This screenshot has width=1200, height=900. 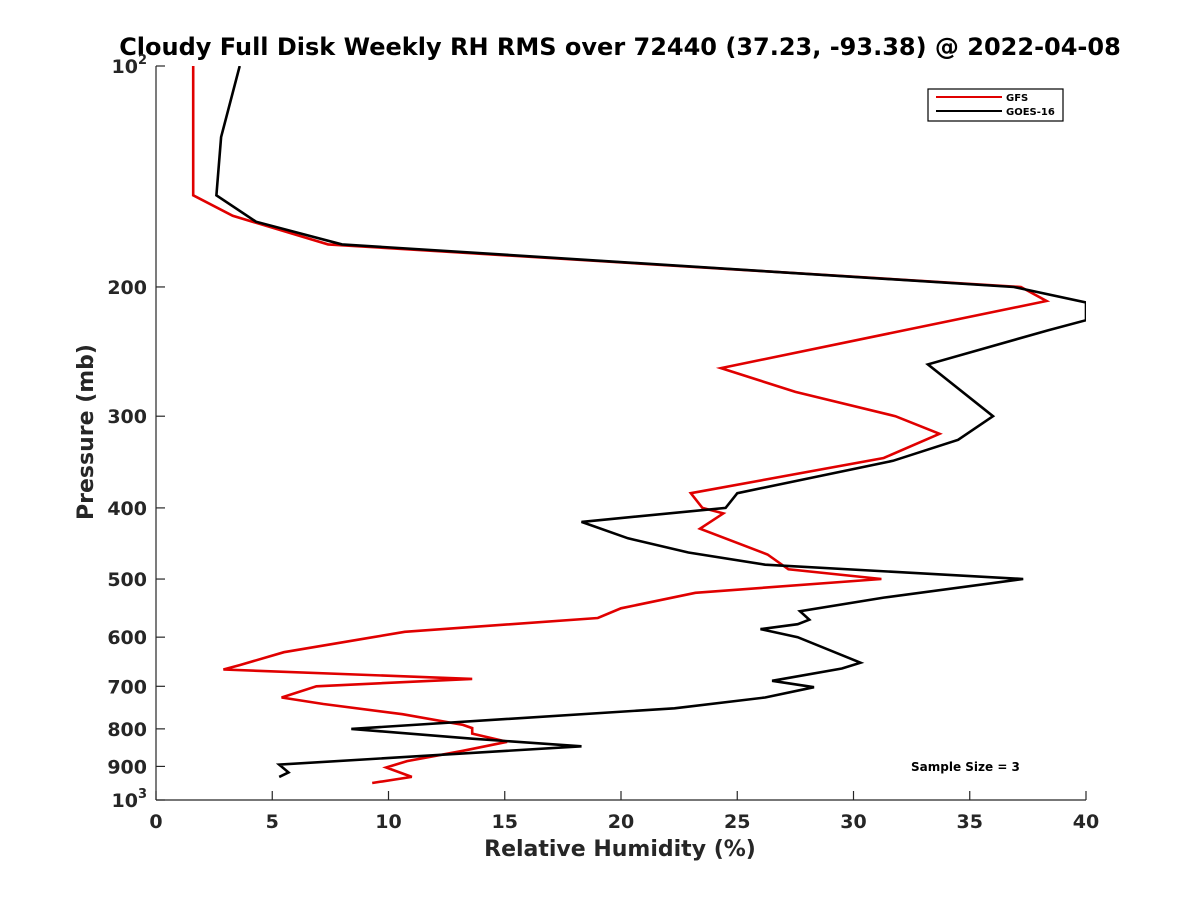 I want to click on legend-box, so click(x=995, y=105).